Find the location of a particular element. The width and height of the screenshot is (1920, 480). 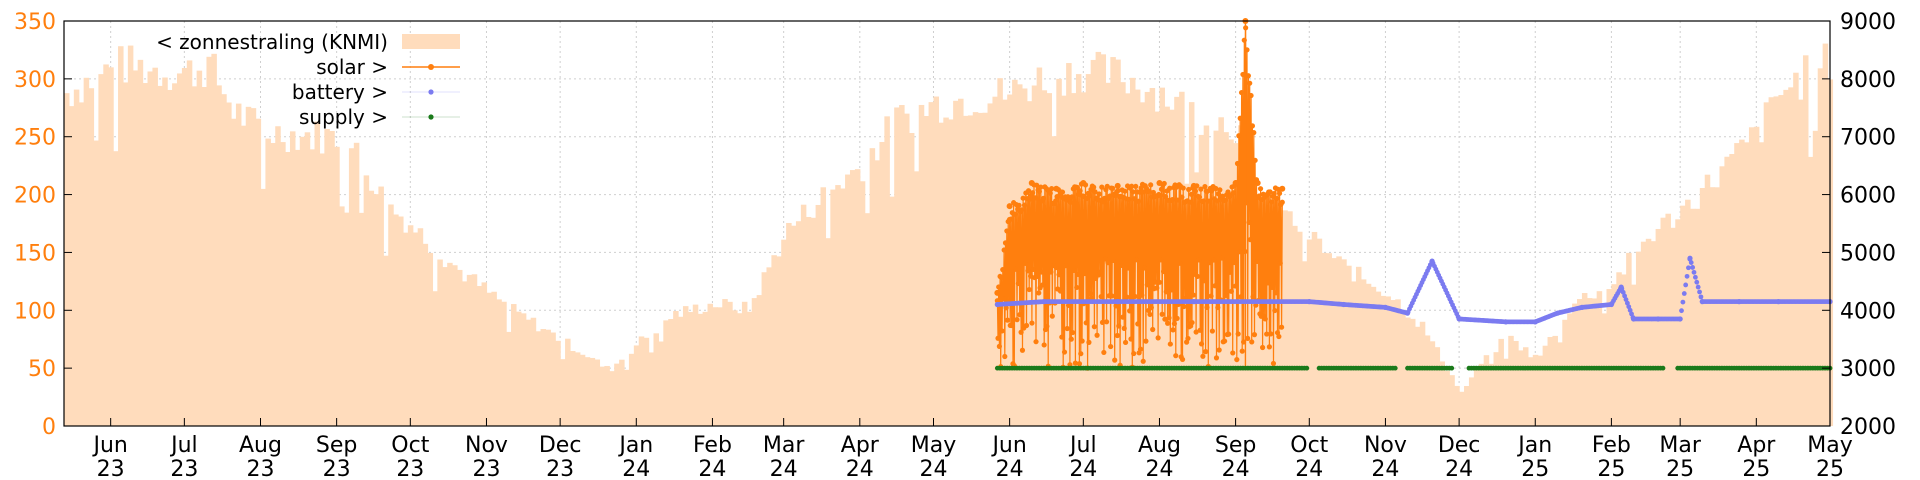

x-tick-month-label: Apr is located at coordinates (860, 445).